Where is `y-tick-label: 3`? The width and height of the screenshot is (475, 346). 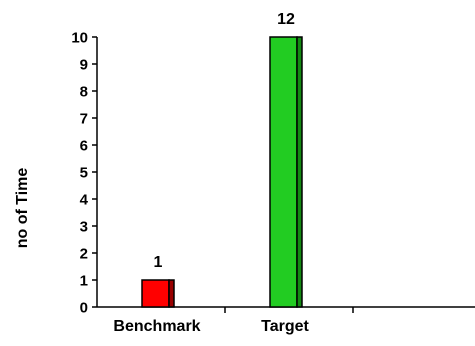
y-tick-label: 3 is located at coordinates (84, 227).